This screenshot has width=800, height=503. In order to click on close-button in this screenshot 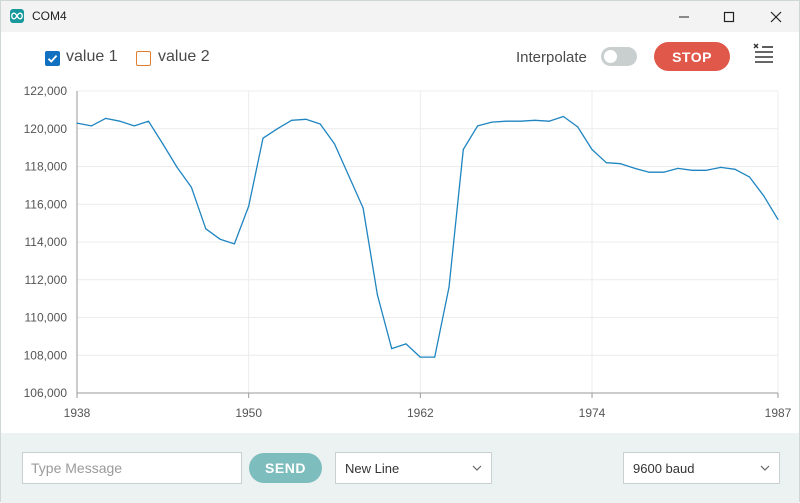, I will do `click(776, 16)`.